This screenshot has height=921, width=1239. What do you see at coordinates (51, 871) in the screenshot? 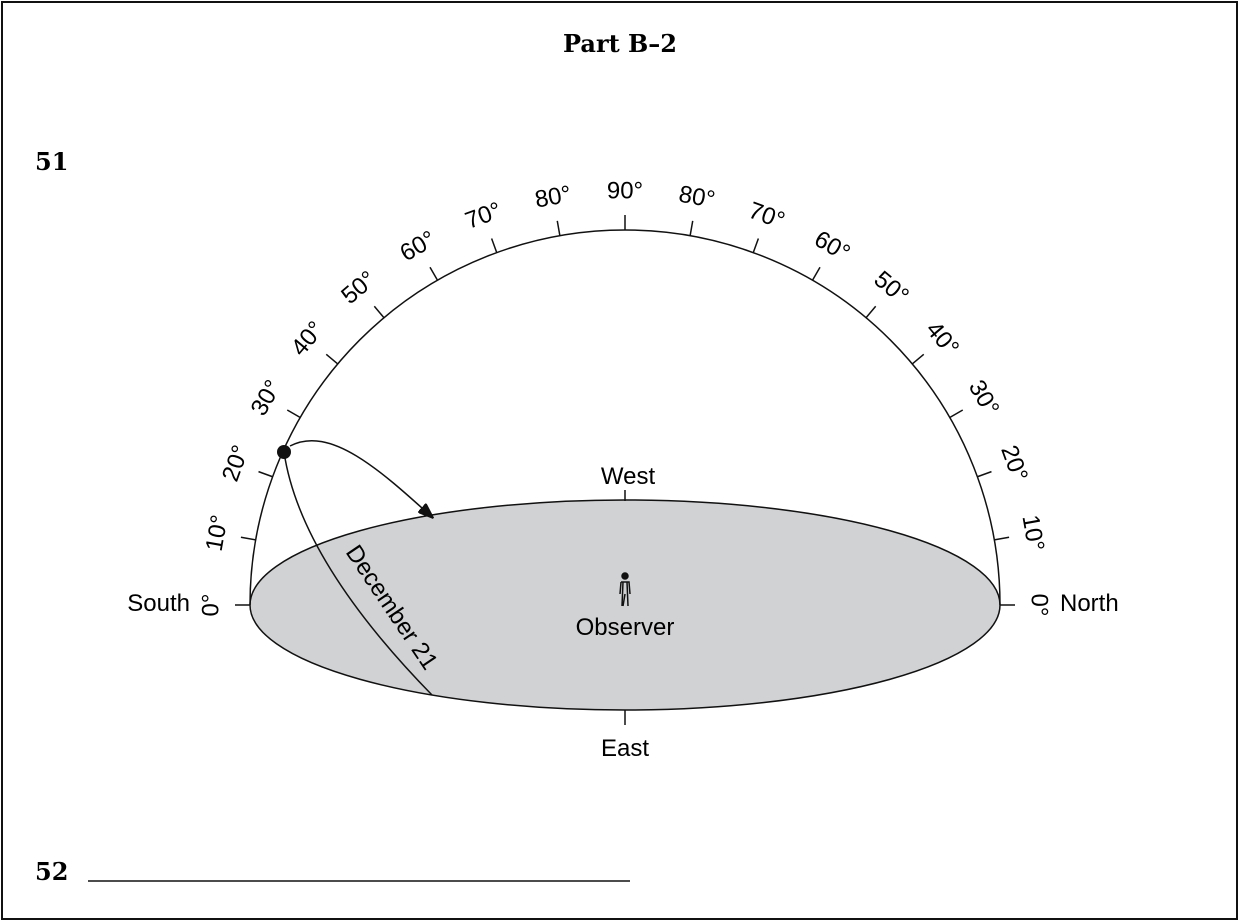
I see `question-number: 52` at bounding box center [51, 871].